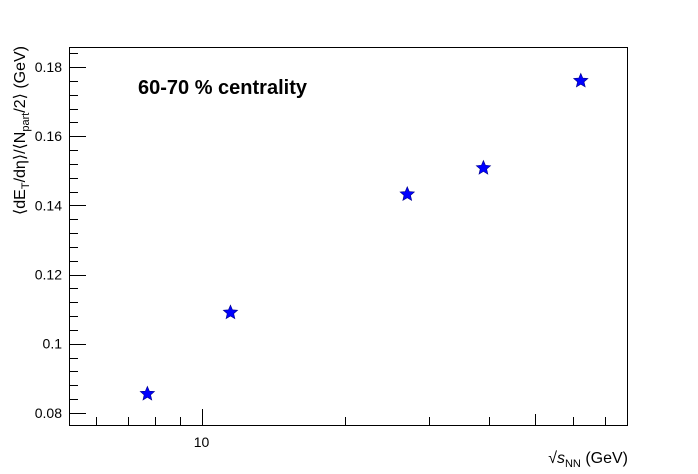 This screenshot has width=698, height=474. Describe the element at coordinates (53, 344) in the screenshot. I see `y-tick-label: 0.1` at that location.